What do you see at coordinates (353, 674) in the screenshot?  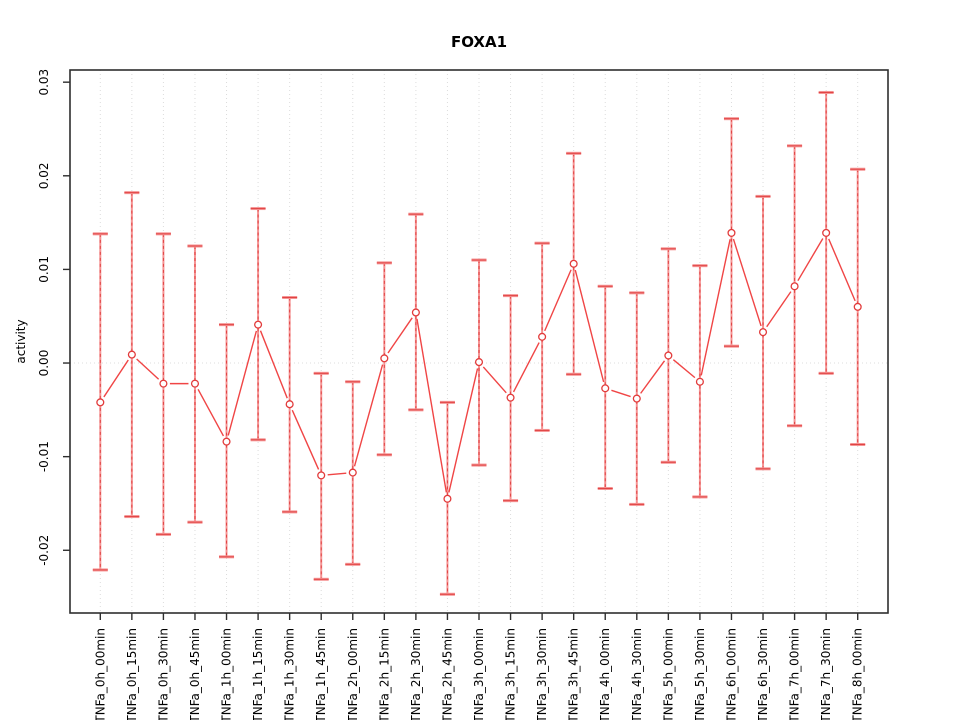 I see `x-tick-label: TNFa_2h_00min` at bounding box center [353, 674].